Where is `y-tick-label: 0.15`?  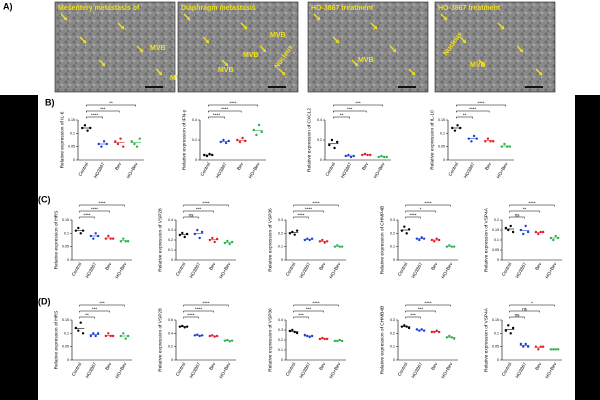 y-tick-label: 0.15 is located at coordinates (441, 120).